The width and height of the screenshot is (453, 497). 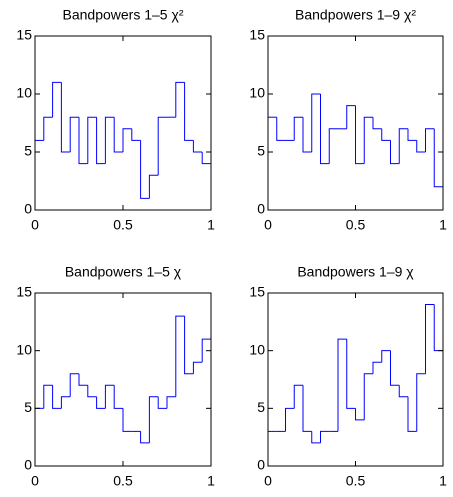 What do you see at coordinates (123, 15) in the screenshot?
I see `panel-title: Bandpowers 1–5 χ²` at bounding box center [123, 15].